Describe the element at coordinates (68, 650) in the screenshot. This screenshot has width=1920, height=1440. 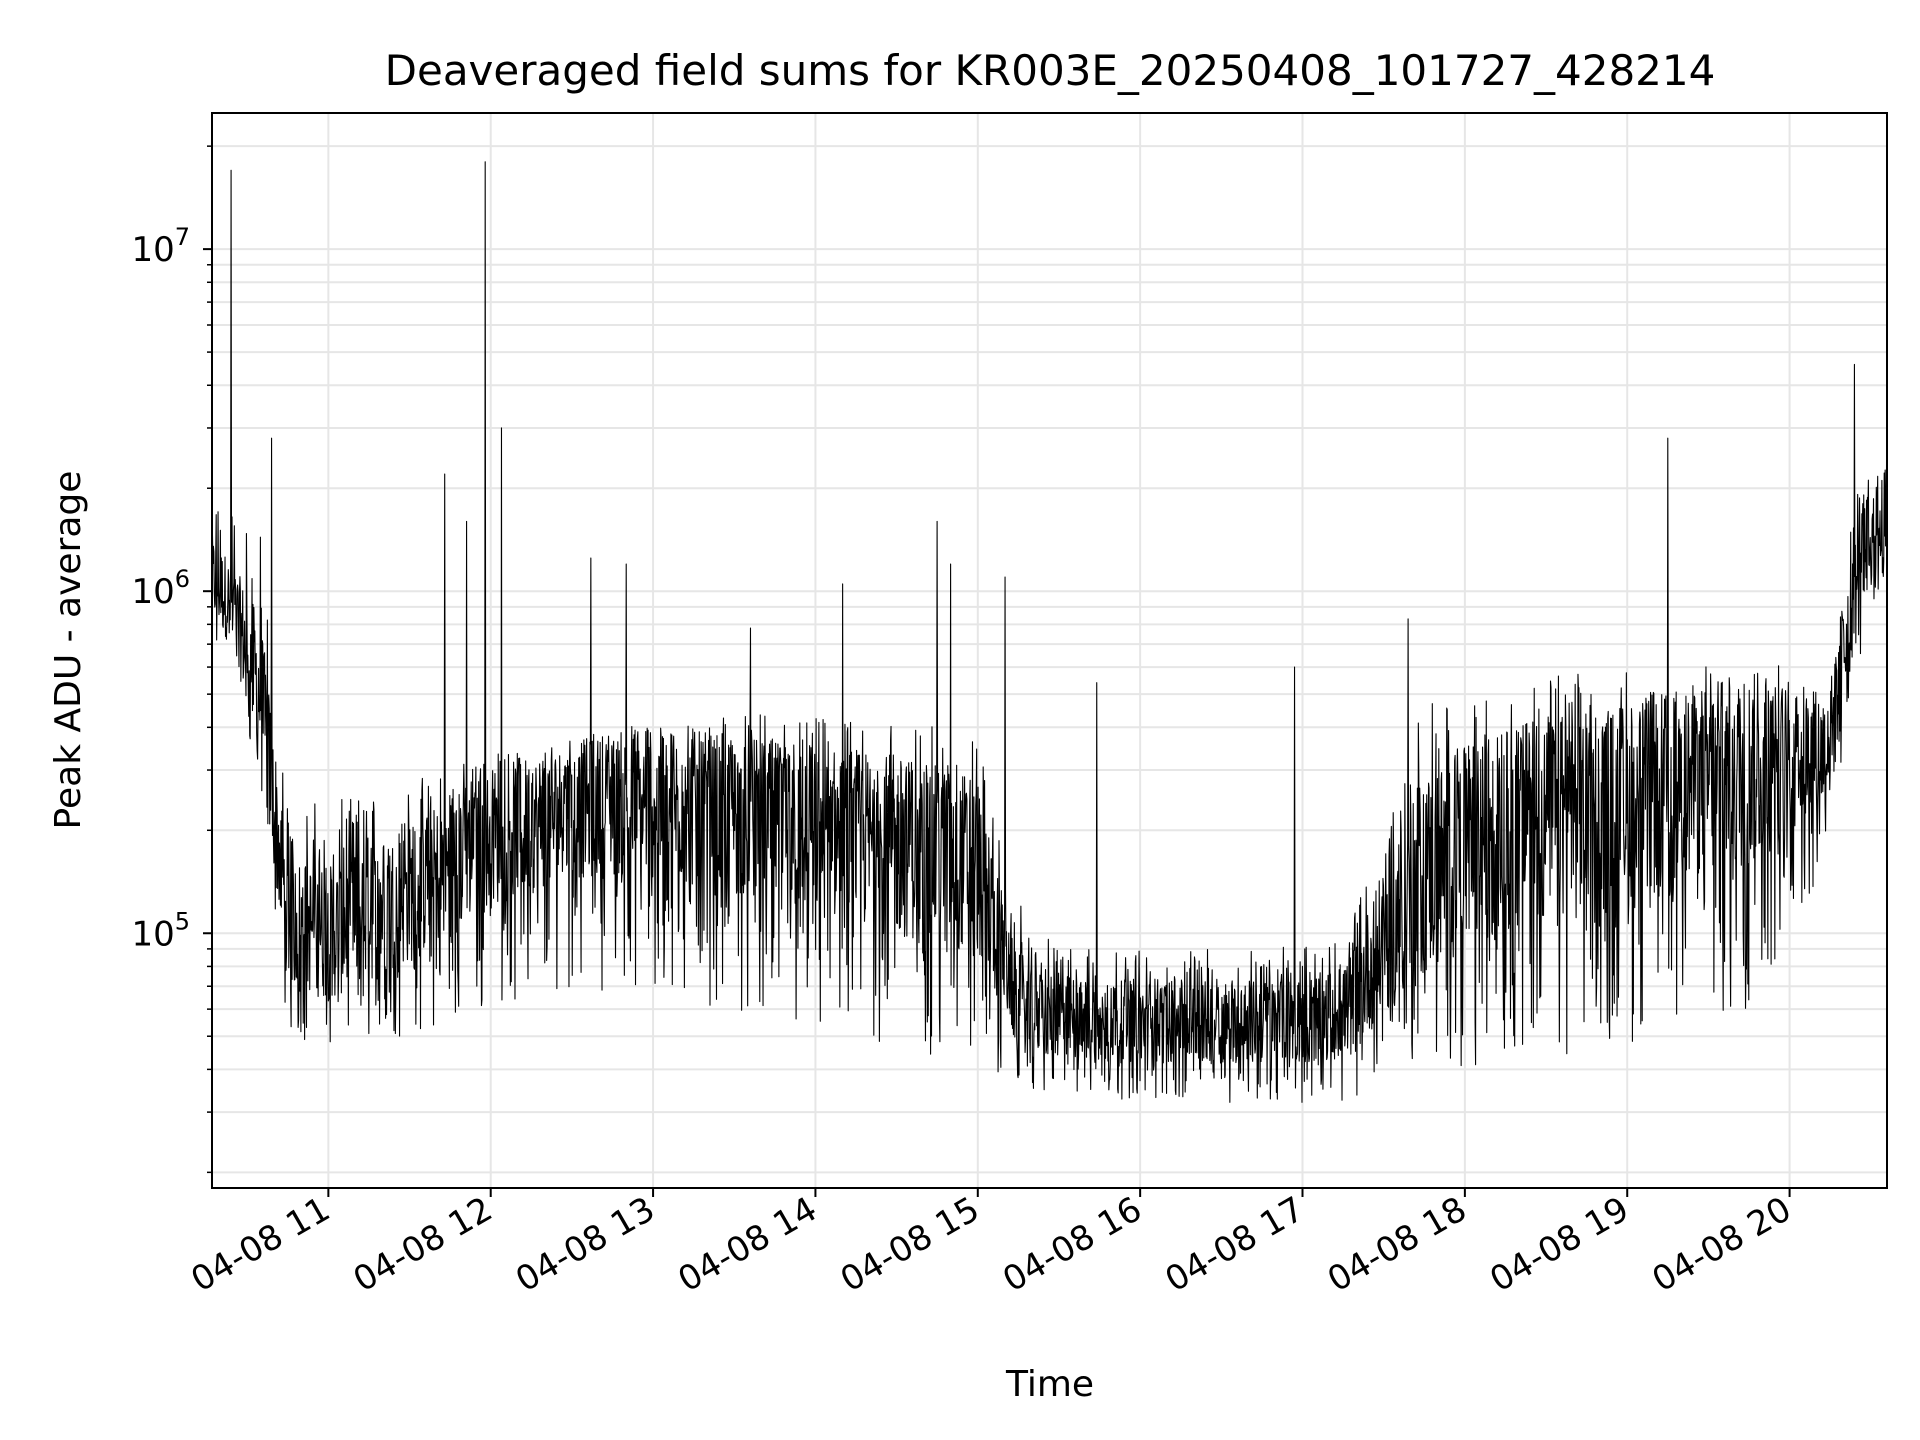
I see `y-axis-label: Peak ADU - average` at that location.